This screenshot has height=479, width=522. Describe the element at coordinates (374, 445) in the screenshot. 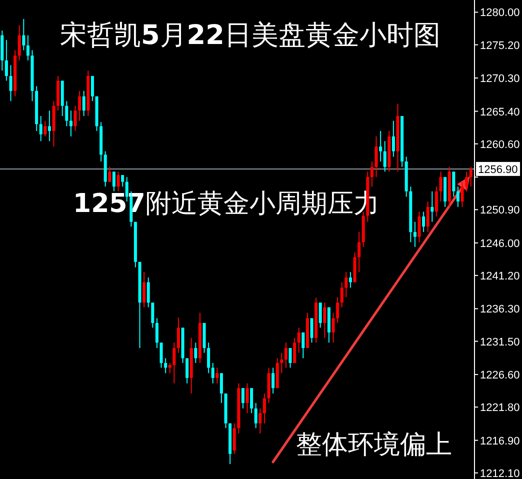

I see `annotation: 整体环境偏上` at that location.